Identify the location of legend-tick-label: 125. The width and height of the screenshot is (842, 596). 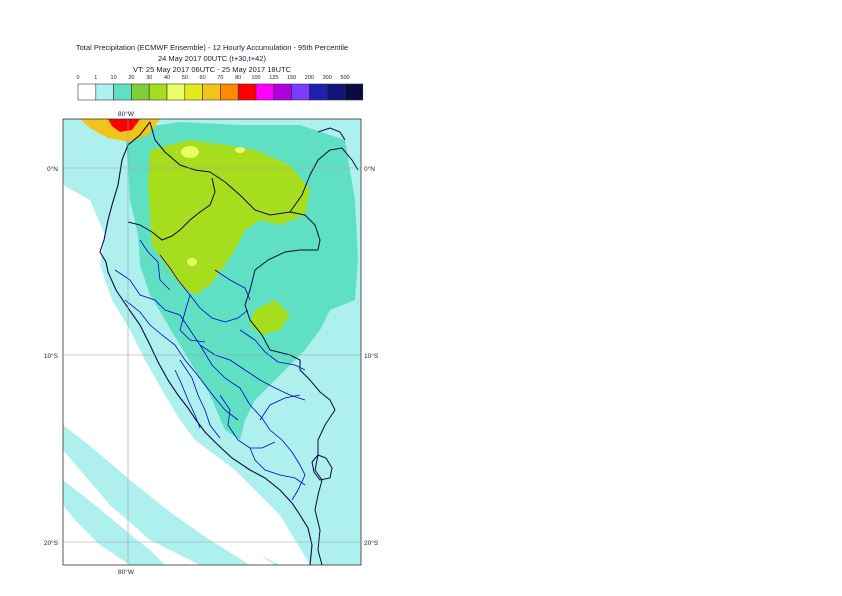
(273, 78).